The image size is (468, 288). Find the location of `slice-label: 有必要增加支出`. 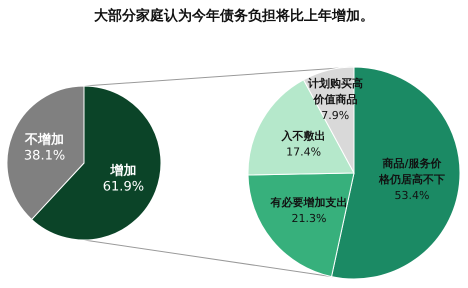

slice-label: 有必要增加支出 is located at coordinates (308, 203).